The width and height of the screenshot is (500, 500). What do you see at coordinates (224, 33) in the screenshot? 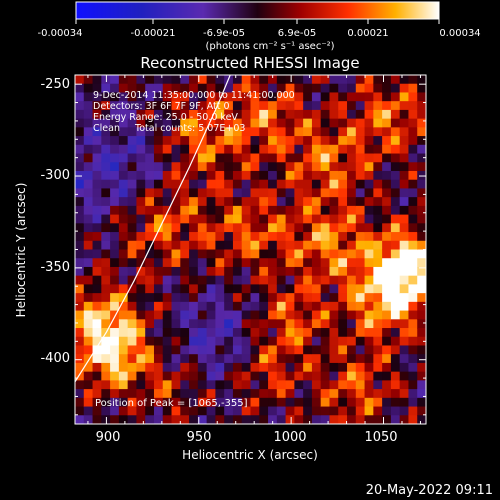
I see `colorbar-tick-label: -6.9e-05` at bounding box center [224, 33].